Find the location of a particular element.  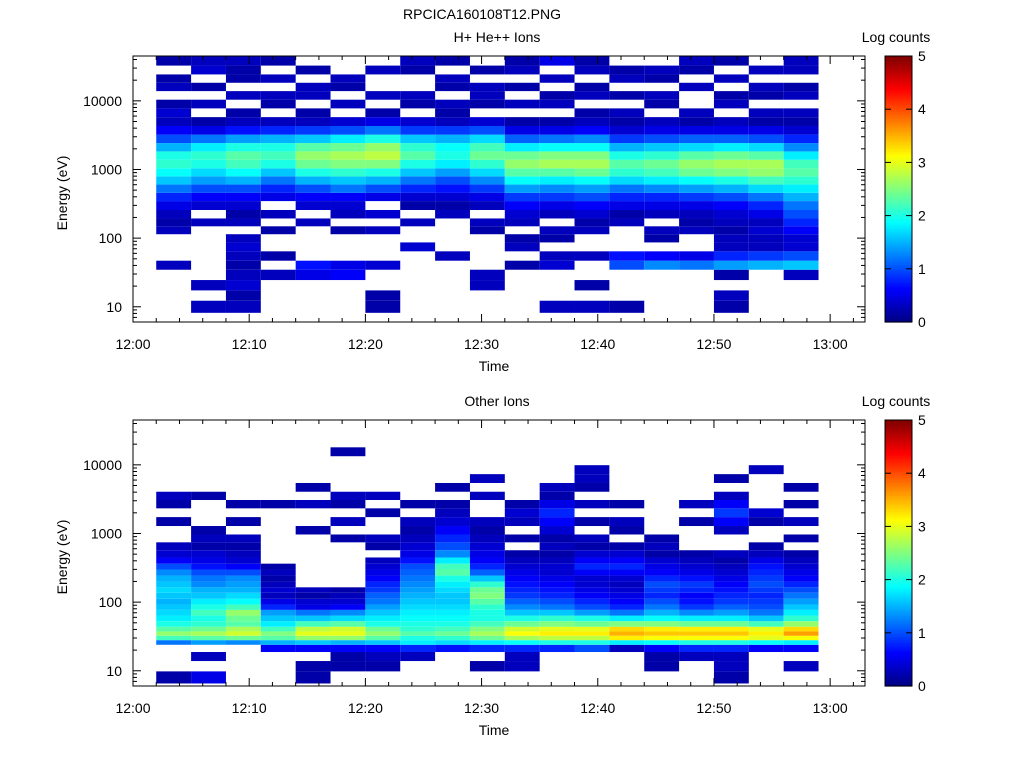

x-tick-label: 12:40 is located at coordinates (597, 708).